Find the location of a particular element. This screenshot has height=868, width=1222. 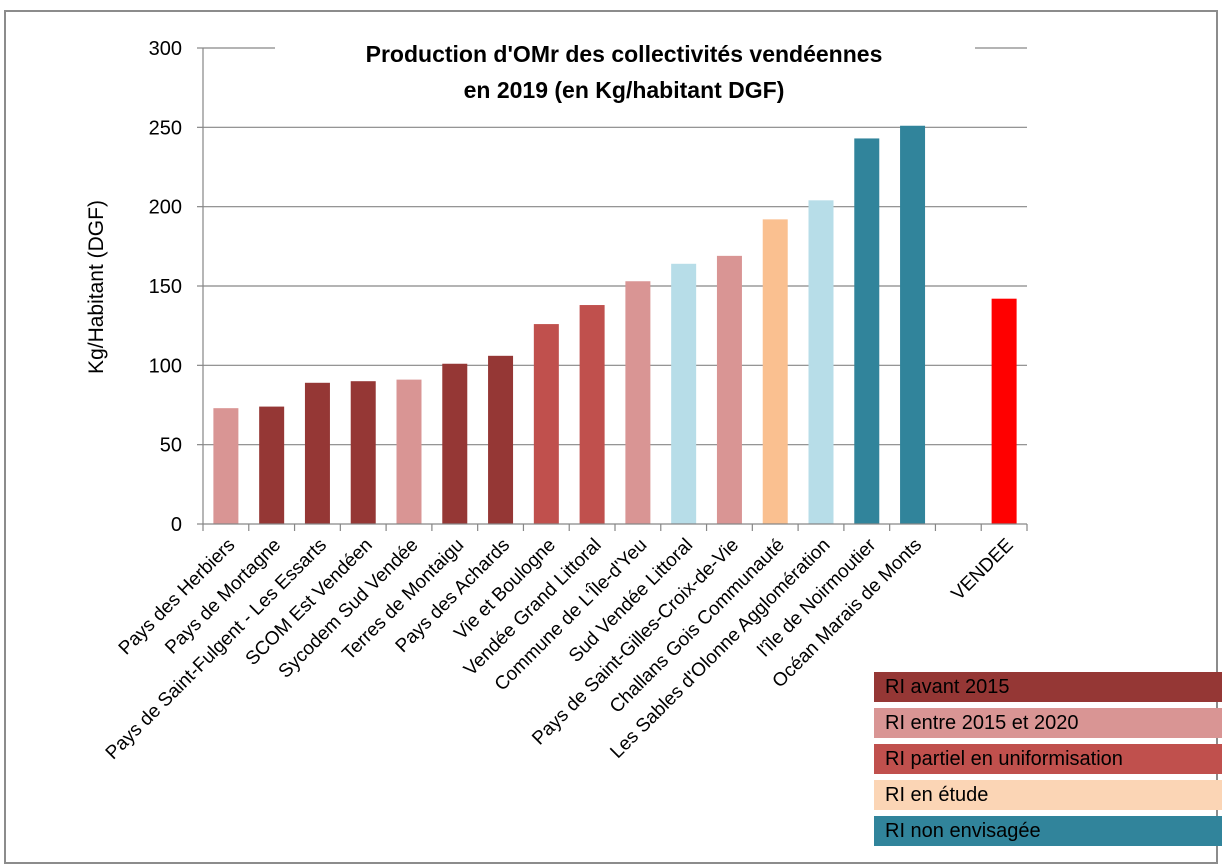

legend-label: RI partiel en uniformisation is located at coordinates (1004, 759).